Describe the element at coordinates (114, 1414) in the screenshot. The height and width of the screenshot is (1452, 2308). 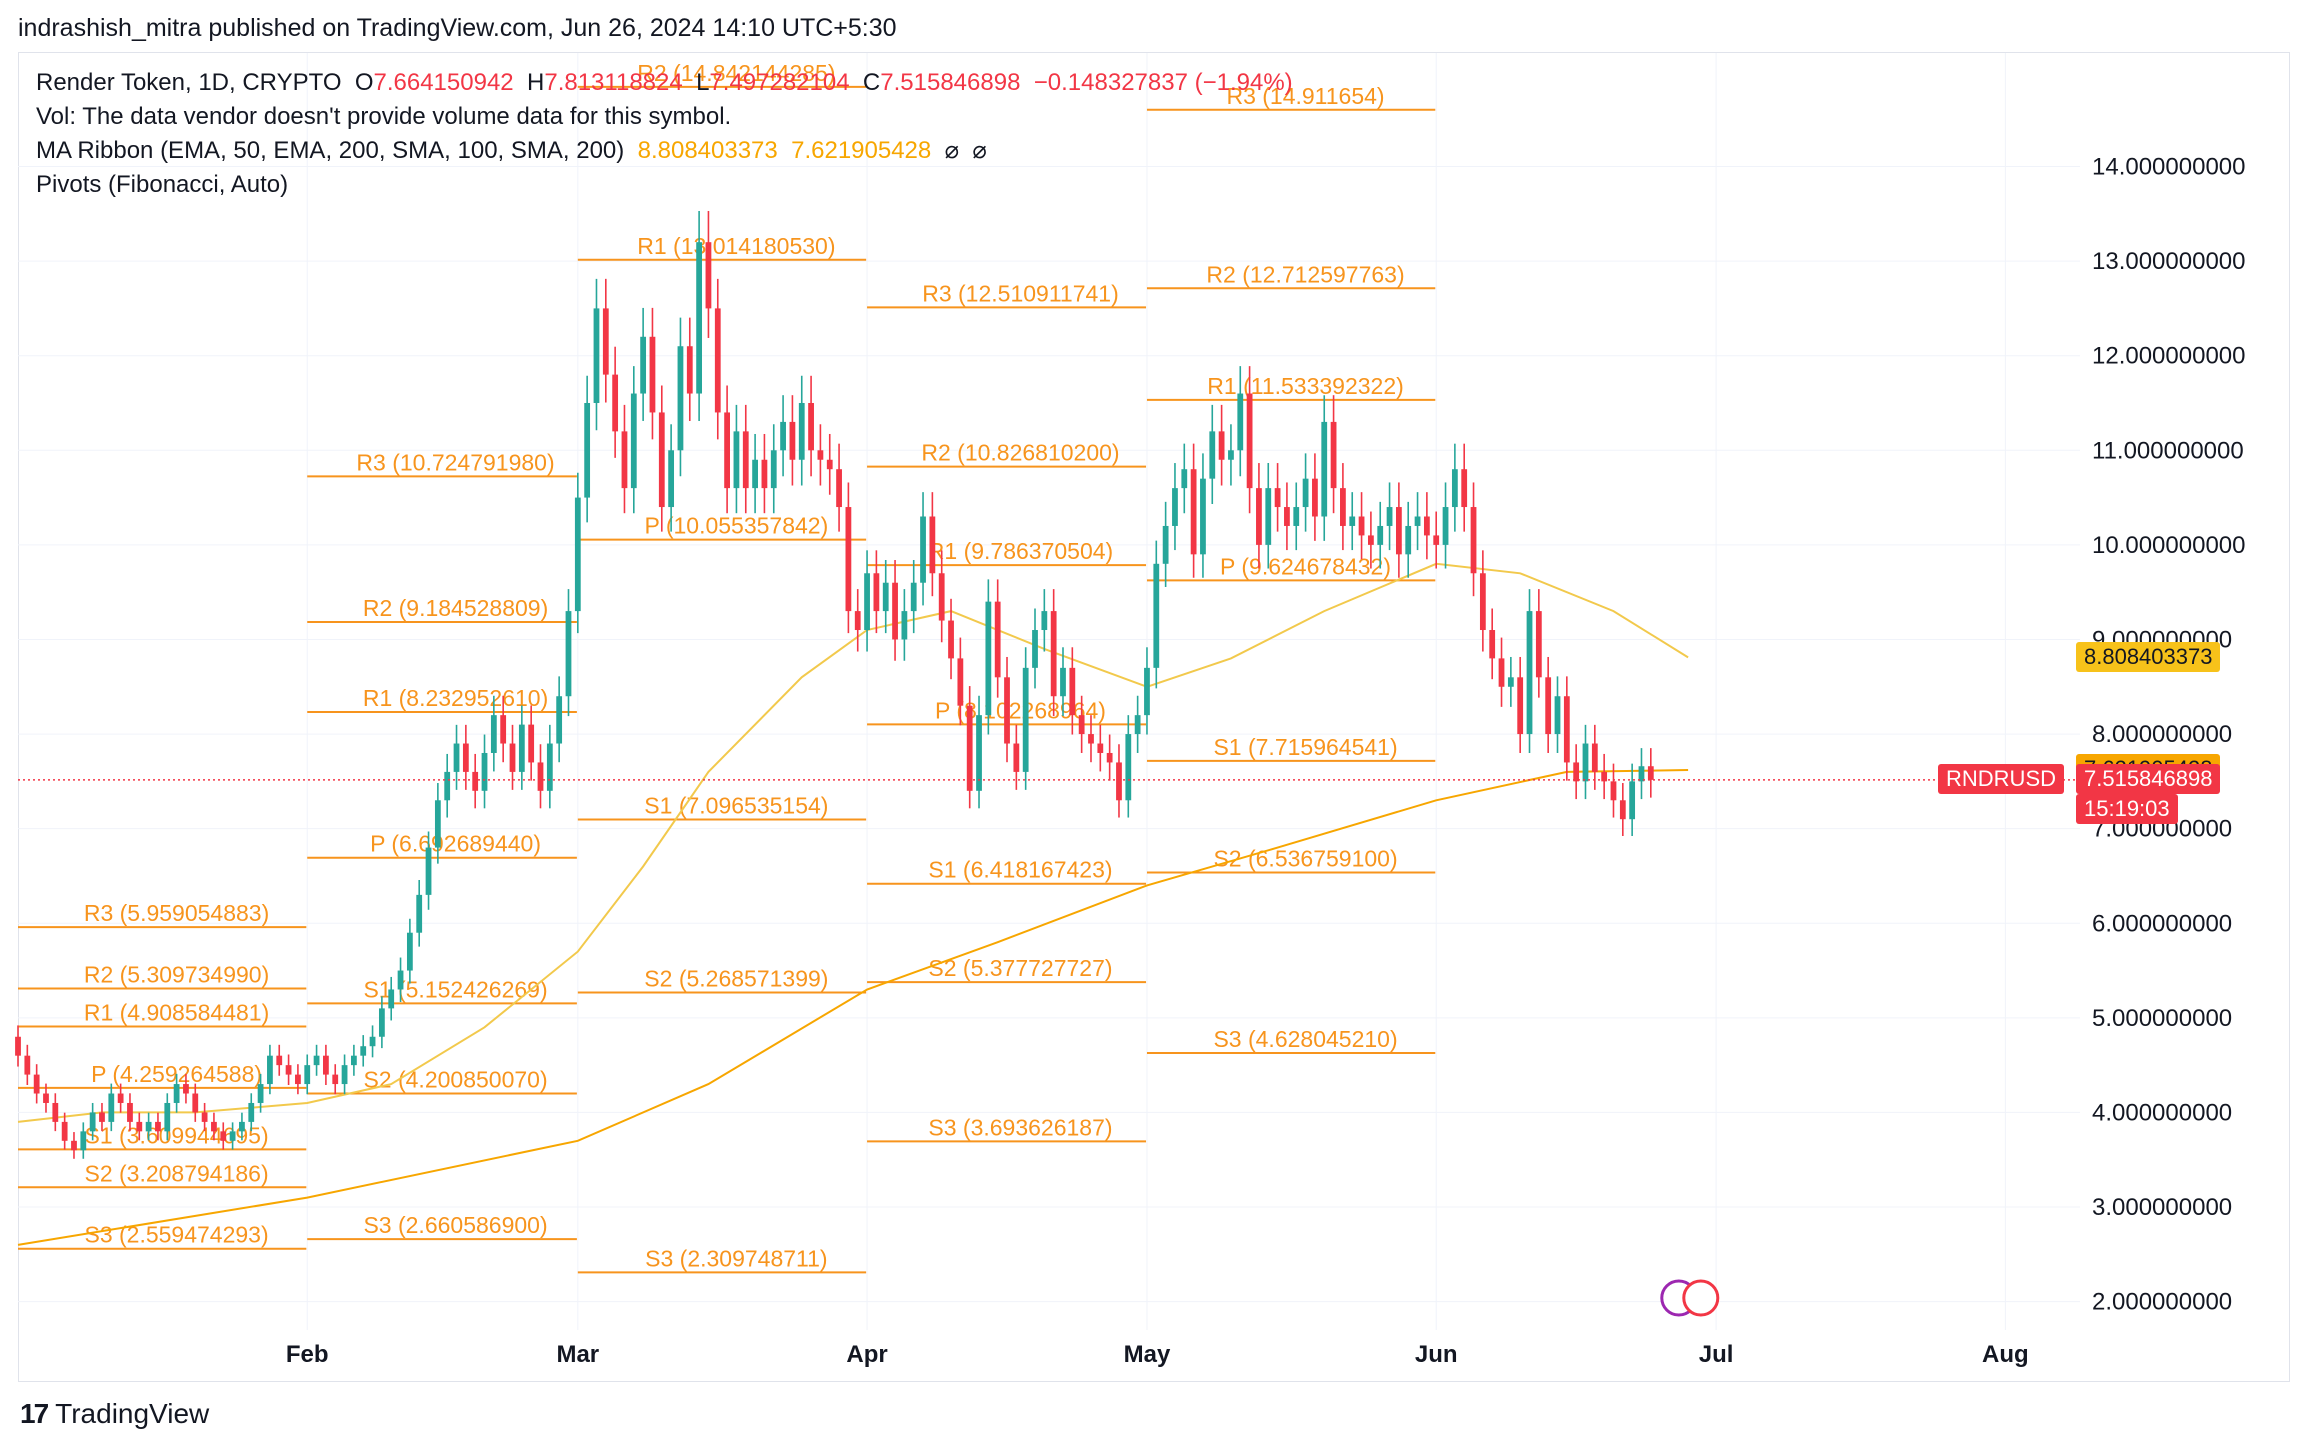
I see `tradingview-branding: 17 TradingView` at that location.